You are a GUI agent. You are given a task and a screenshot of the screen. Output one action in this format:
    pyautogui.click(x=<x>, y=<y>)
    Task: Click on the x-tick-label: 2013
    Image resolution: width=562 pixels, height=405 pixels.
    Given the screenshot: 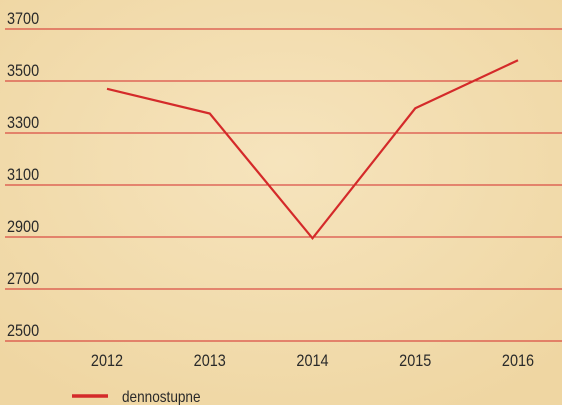 What is the action you would take?
    pyautogui.click(x=210, y=361)
    